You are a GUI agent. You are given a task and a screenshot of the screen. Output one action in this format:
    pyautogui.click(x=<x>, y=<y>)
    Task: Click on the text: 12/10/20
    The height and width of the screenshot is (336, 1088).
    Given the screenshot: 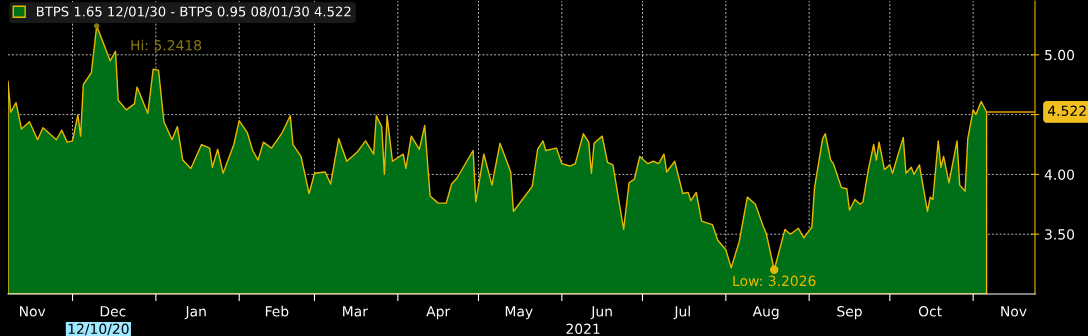 What is the action you would take?
    pyautogui.click(x=98, y=329)
    